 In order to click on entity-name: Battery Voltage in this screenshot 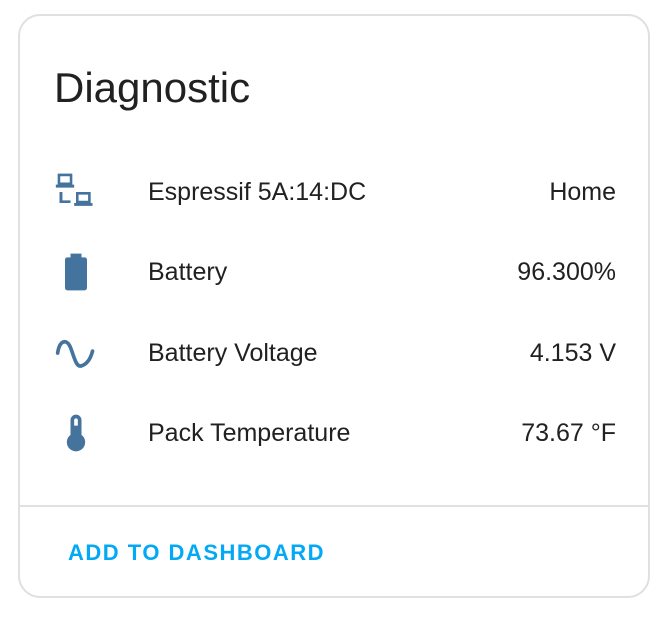, I will do `click(233, 352)`.